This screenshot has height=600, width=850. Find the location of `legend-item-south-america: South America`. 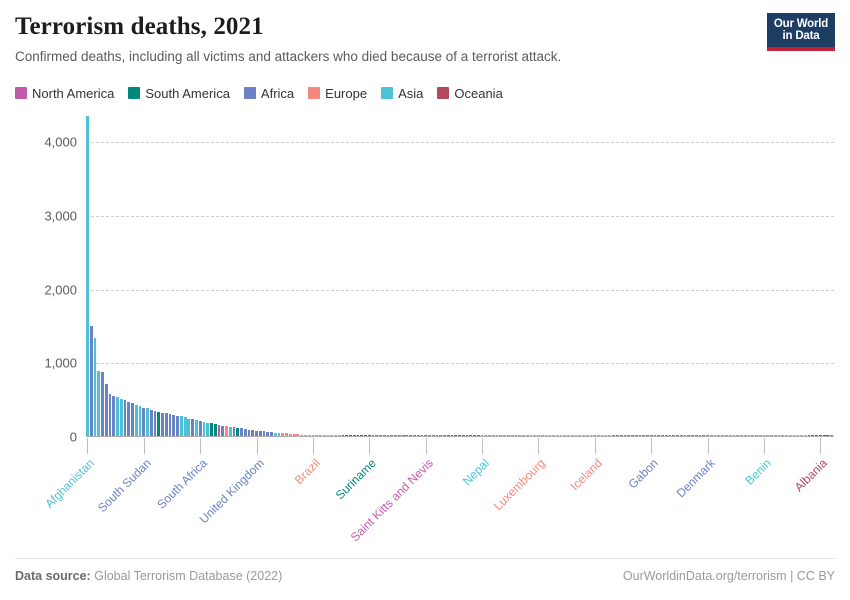

legend-item-south-america: South America is located at coordinates (179, 93).